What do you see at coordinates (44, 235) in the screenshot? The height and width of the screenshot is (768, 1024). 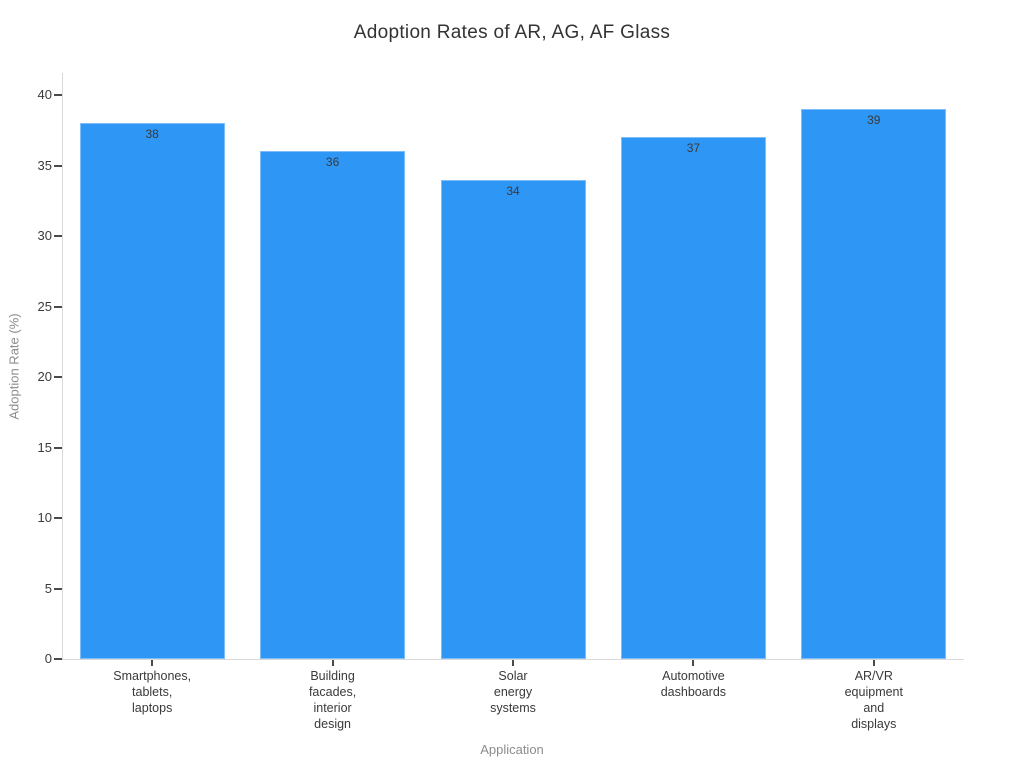 I see `y-tick-label: 30` at bounding box center [44, 235].